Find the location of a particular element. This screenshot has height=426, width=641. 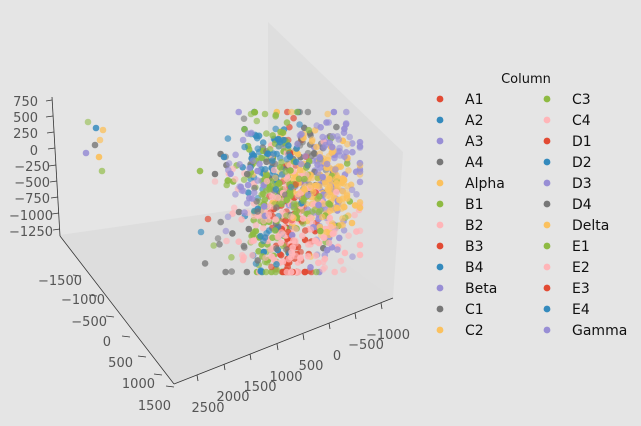

x-tick-mark is located at coordinates (381, 306).